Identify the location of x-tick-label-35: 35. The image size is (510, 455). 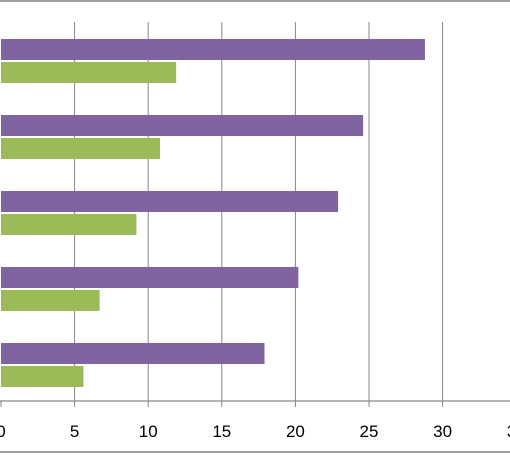
(508, 431).